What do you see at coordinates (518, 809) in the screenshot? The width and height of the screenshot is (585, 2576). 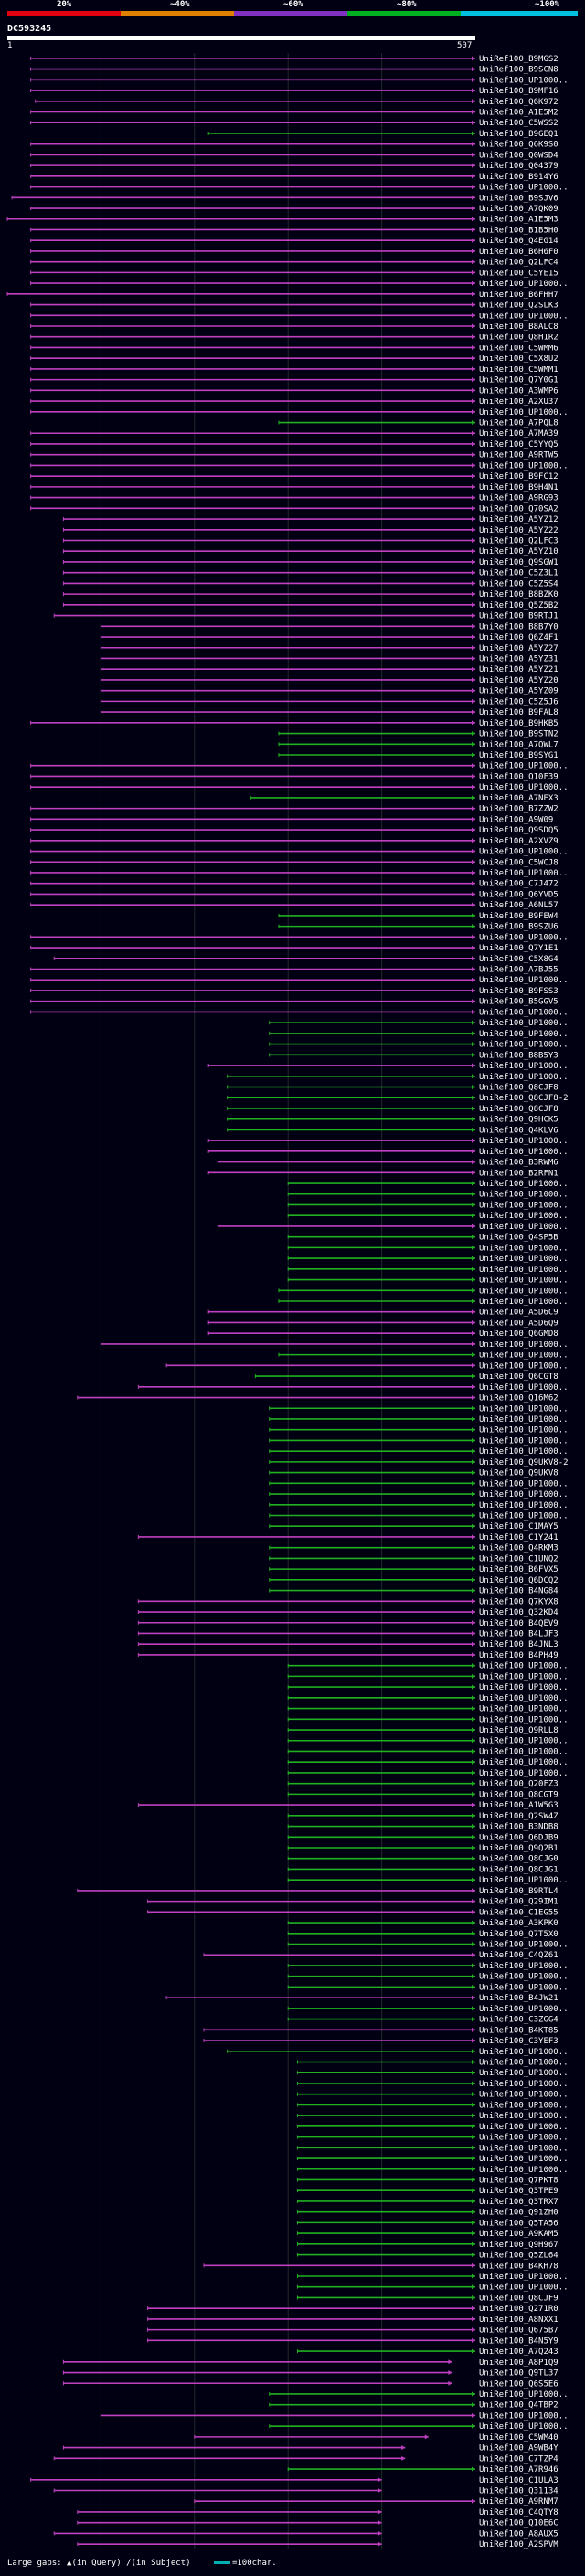 I see `hit-label: UniRef100_B7ZZW2` at bounding box center [518, 809].